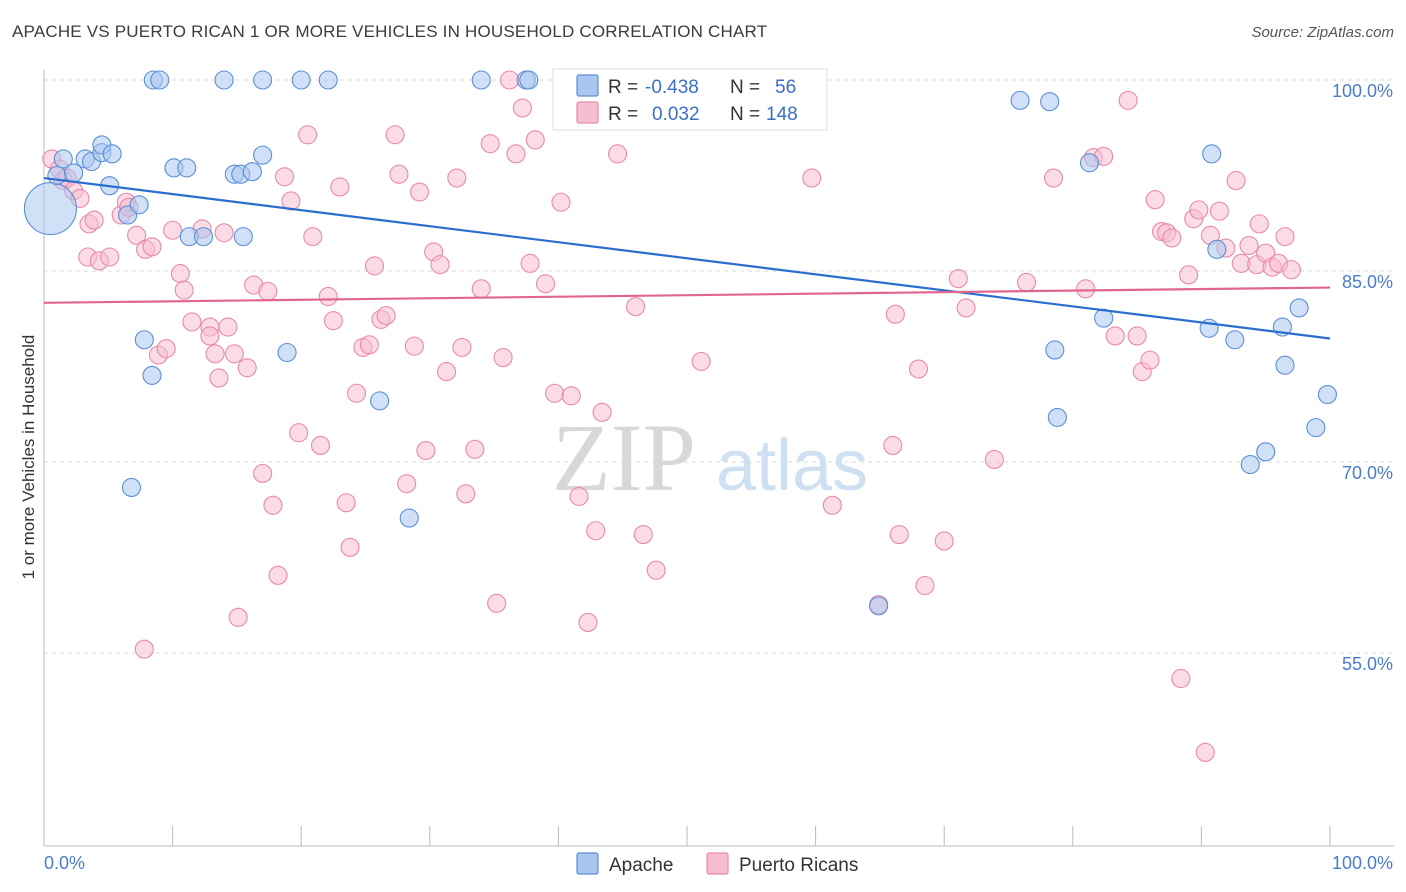 The image size is (1406, 892). Describe the element at coordinates (1367, 664) in the screenshot. I see `y-tick-label: 55.0%` at that location.